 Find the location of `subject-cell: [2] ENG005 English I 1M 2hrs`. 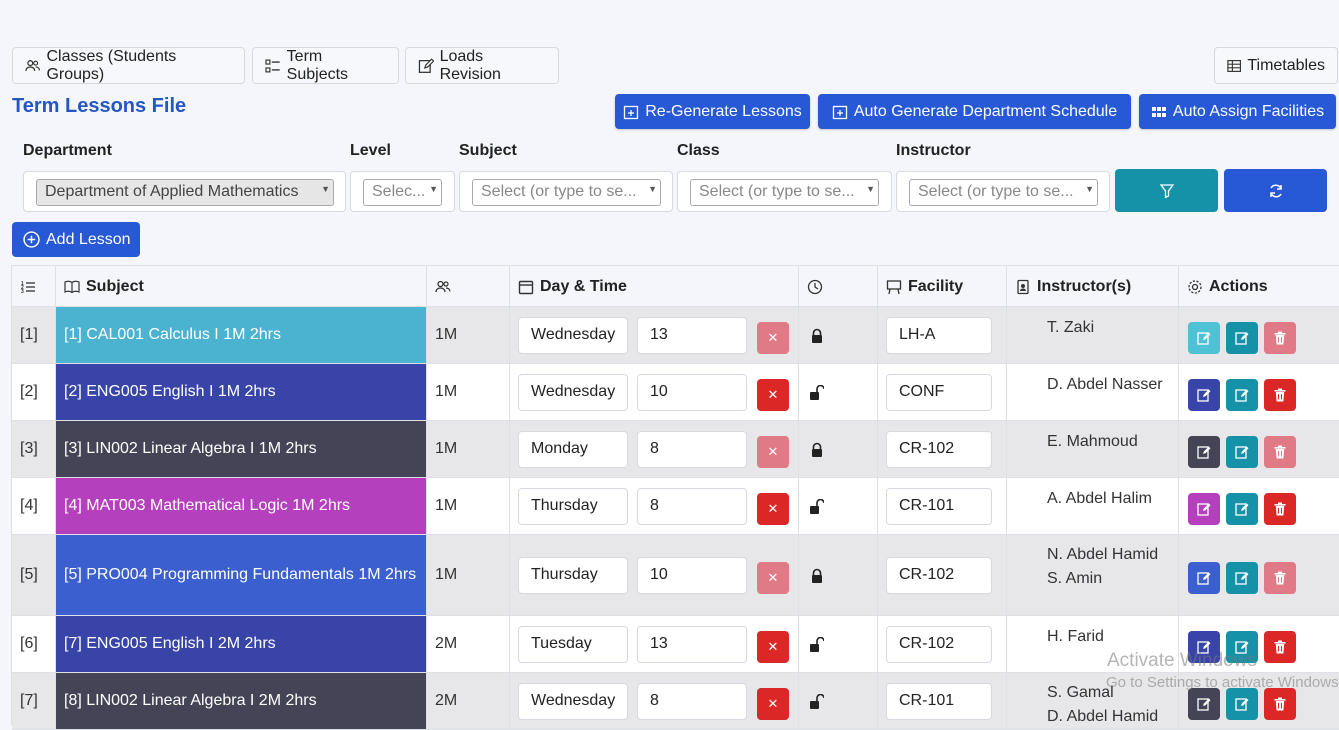

subject-cell: [2] ENG005 English I 1M 2hrs is located at coordinates (241, 392).